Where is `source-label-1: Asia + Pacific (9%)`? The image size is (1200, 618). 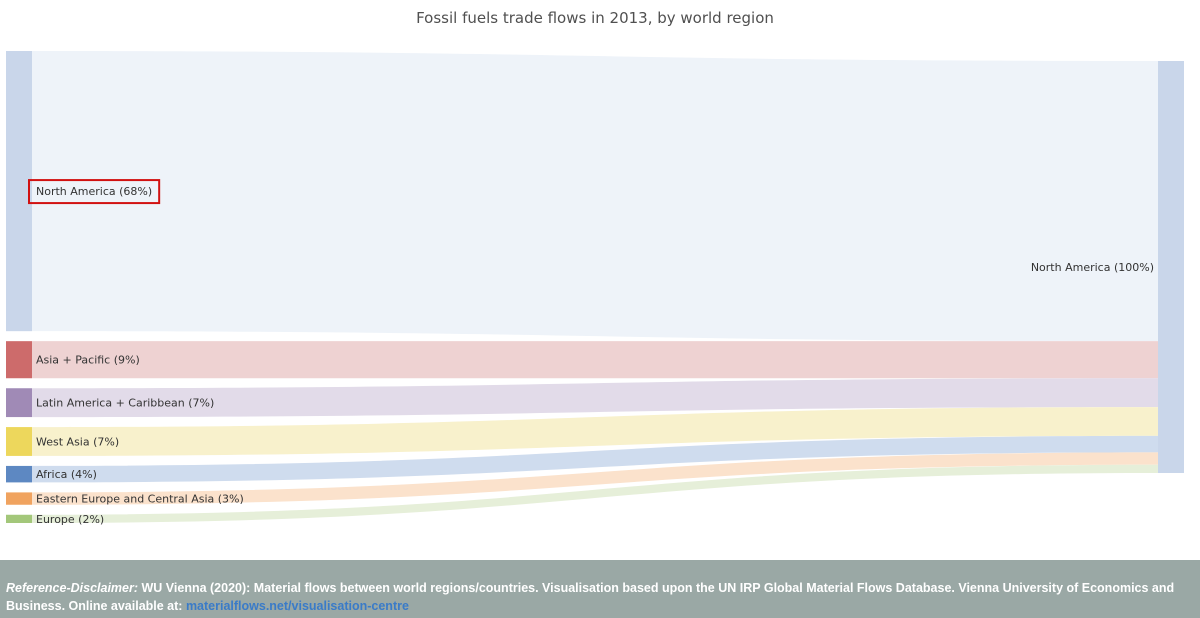
source-label-1: Asia + Pacific (9%) is located at coordinates (88, 360).